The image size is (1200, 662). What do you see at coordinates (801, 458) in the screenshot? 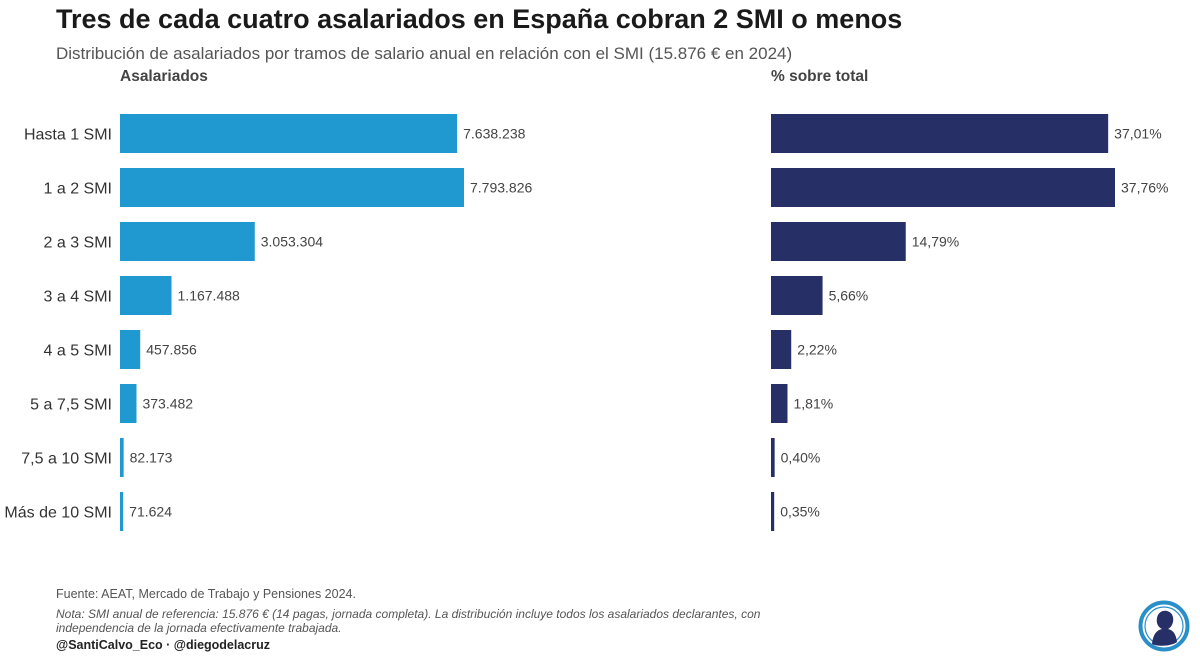
I see `data-label: 0,40%` at bounding box center [801, 458].